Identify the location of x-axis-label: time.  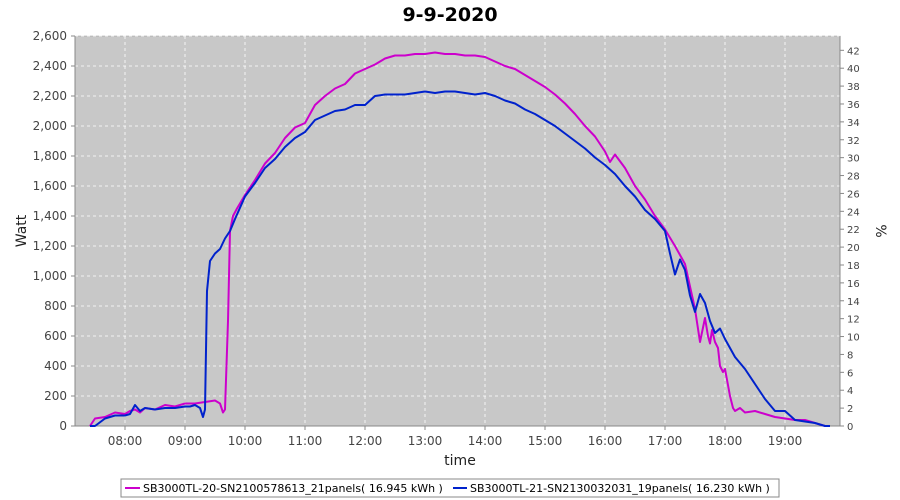
(460, 461).